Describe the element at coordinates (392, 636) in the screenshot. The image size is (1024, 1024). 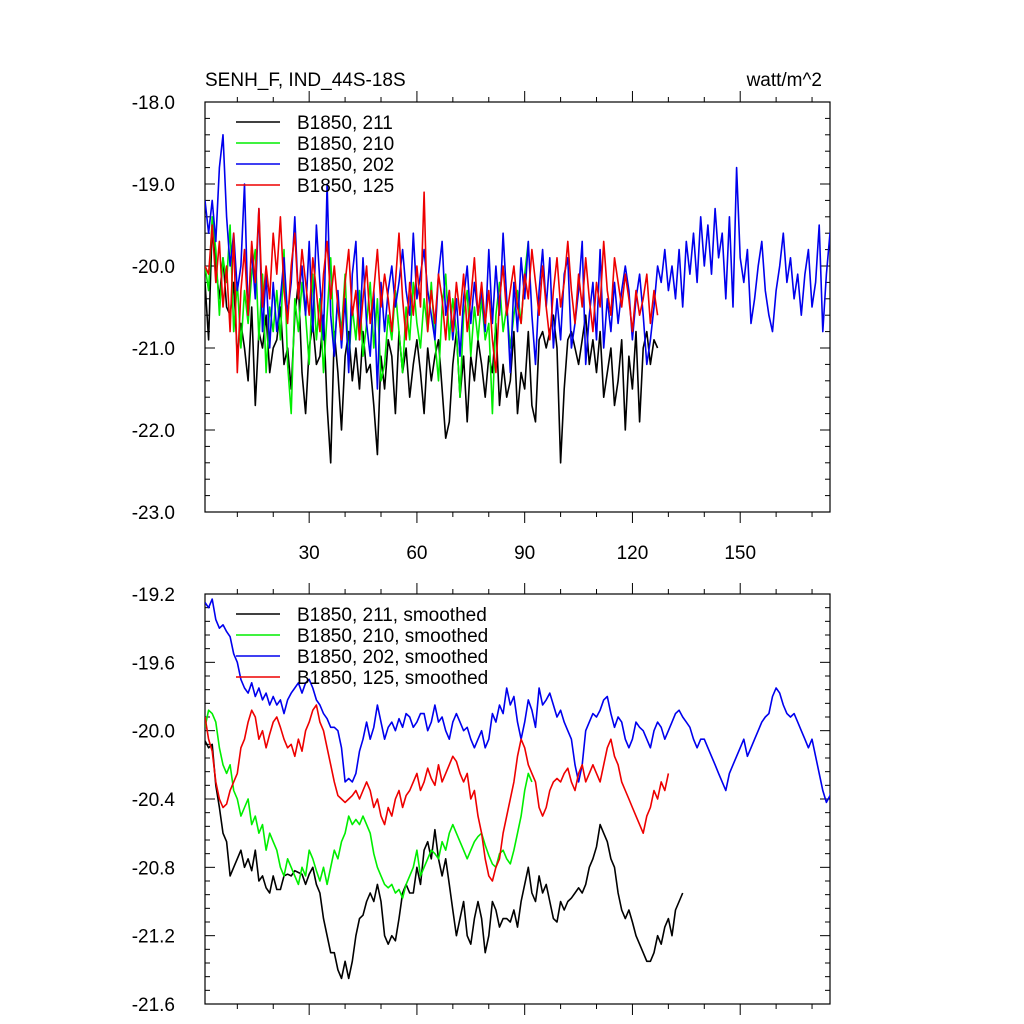
I see `bottom-legend-label: B1850, 210, smoothed` at that location.